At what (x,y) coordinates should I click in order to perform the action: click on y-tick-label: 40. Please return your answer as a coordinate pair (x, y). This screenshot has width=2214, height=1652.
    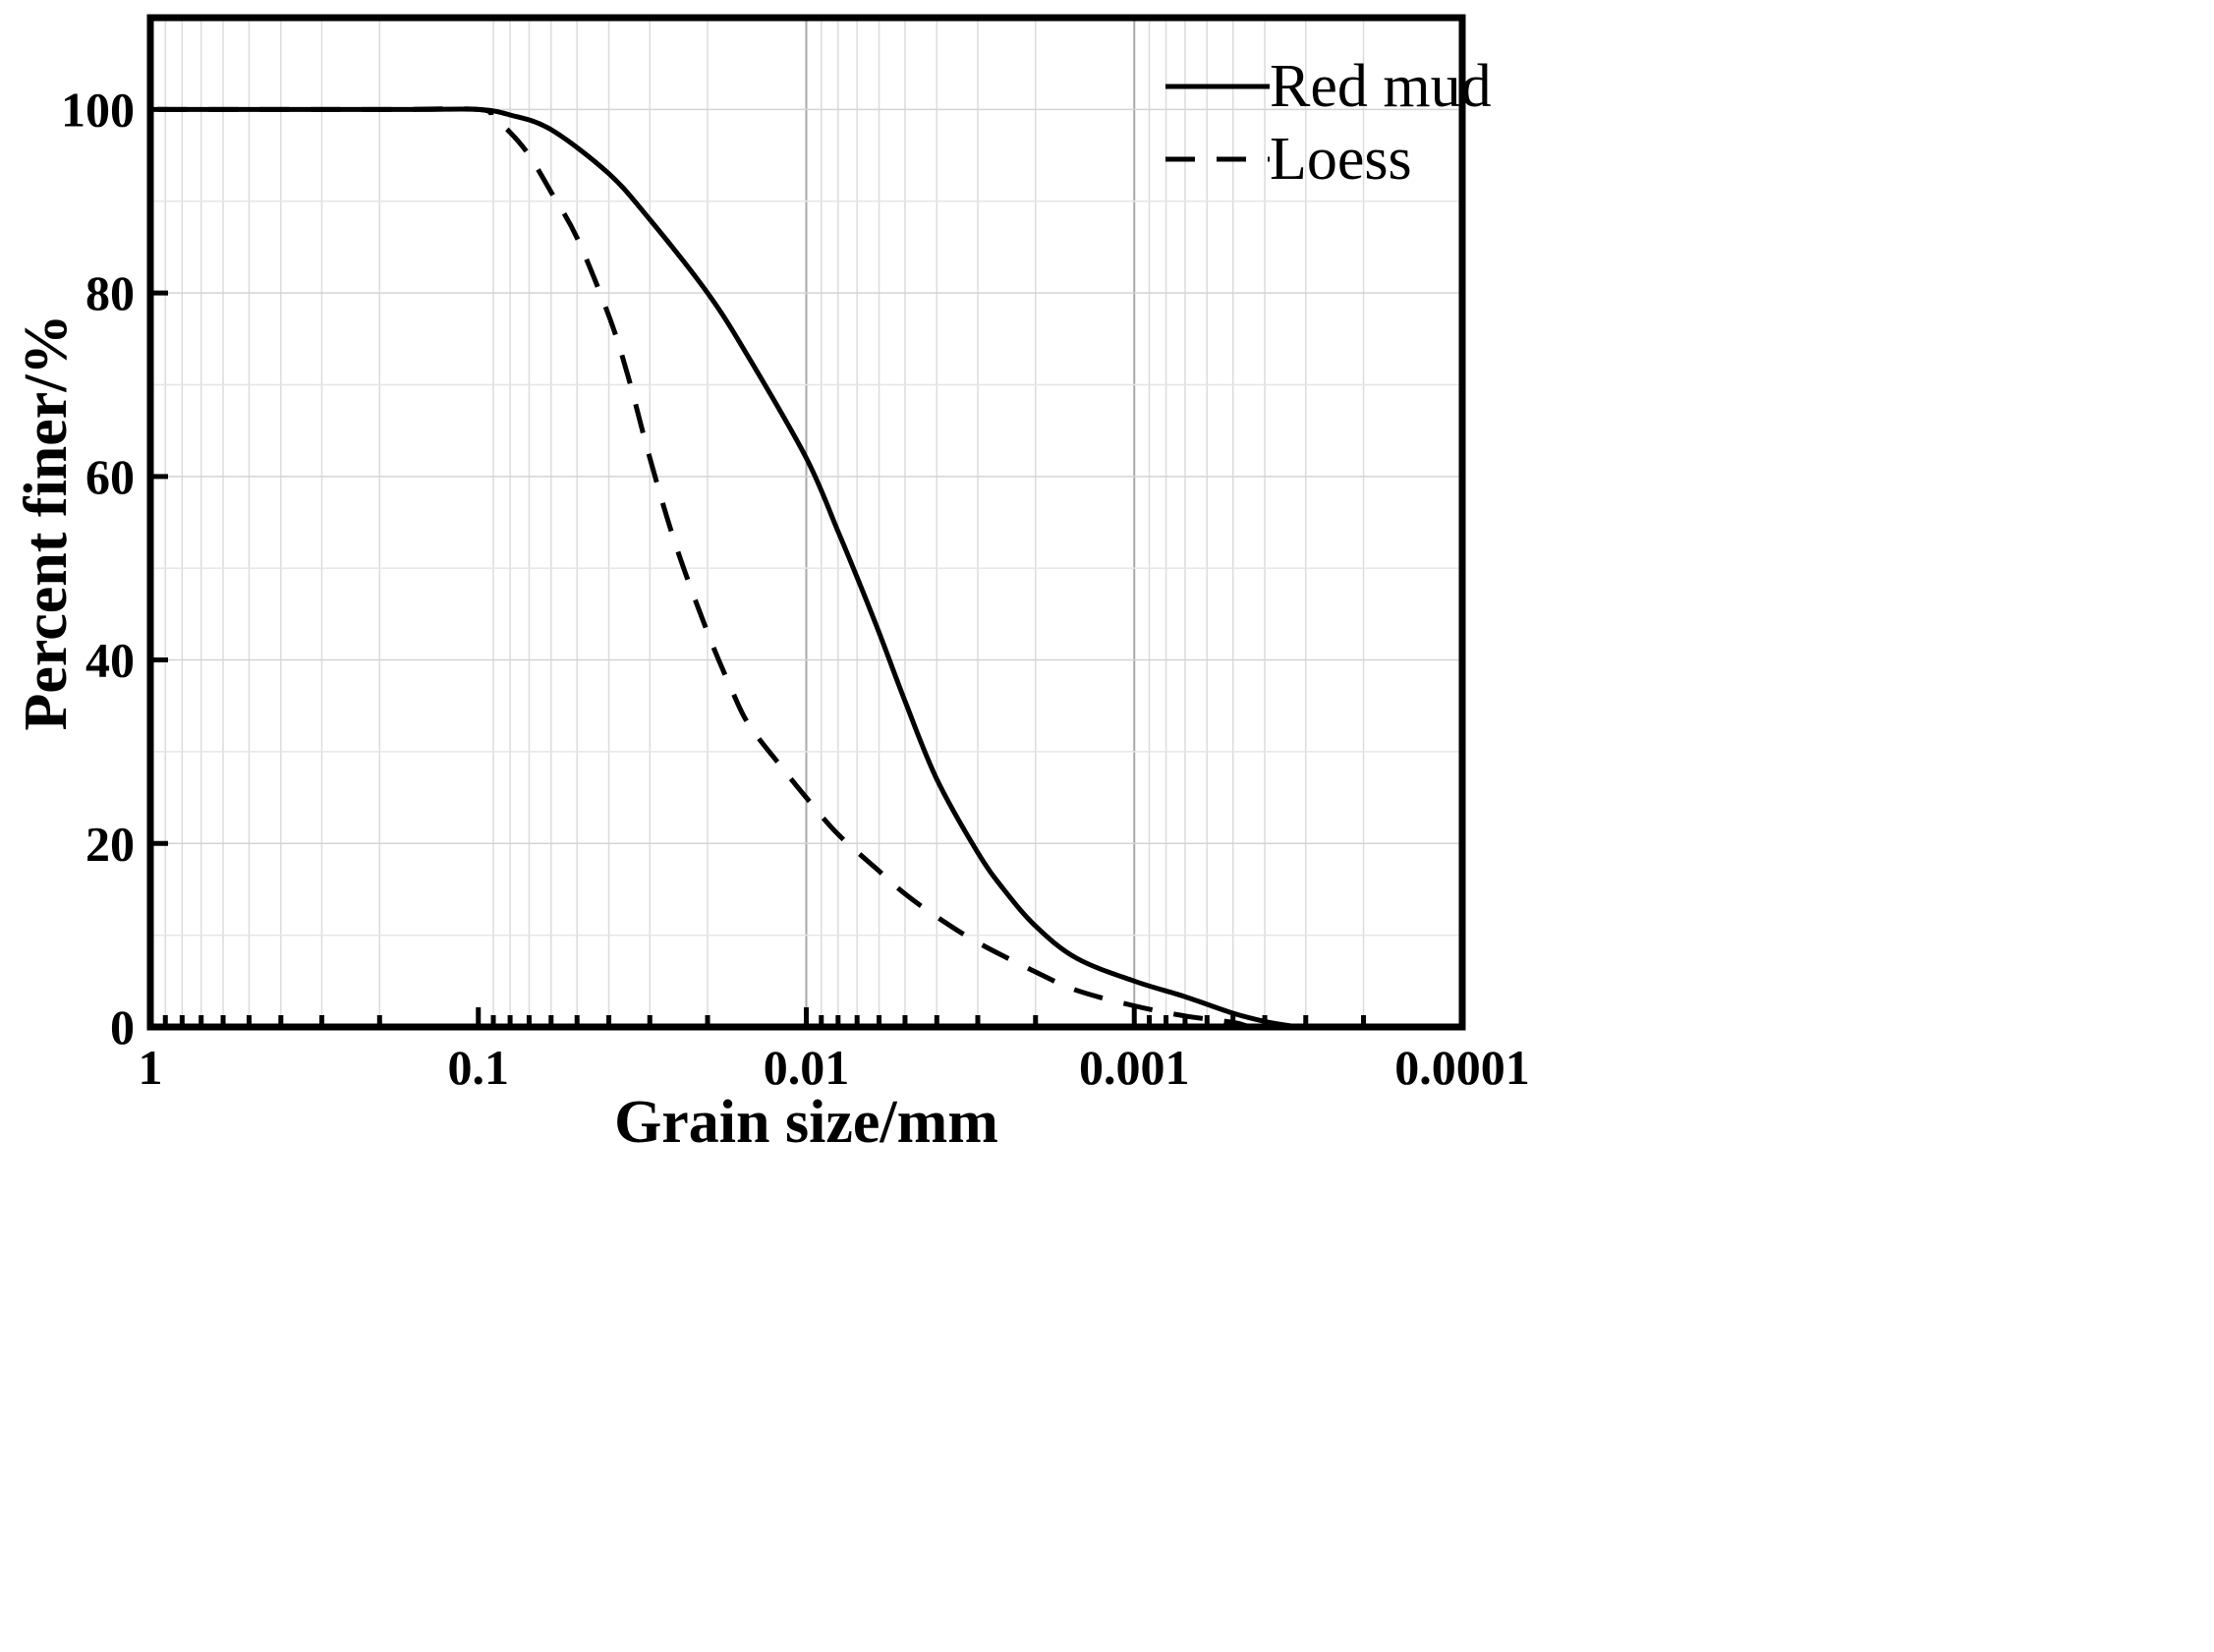
    Looking at the image, I should click on (110, 660).